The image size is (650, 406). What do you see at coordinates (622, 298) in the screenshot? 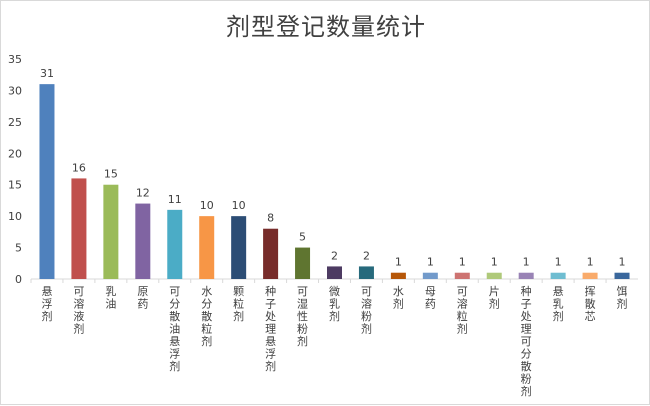
I see `category-label: 饵剂` at bounding box center [622, 298].